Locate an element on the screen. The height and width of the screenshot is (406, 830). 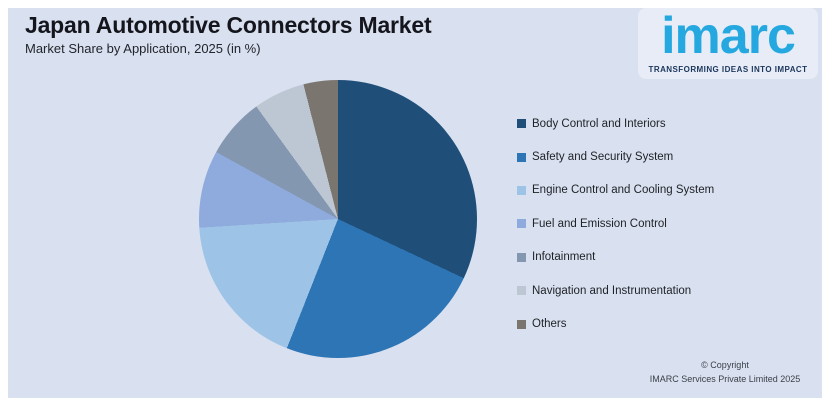
legend-label: Fuel and Emission Control is located at coordinates (599, 223).